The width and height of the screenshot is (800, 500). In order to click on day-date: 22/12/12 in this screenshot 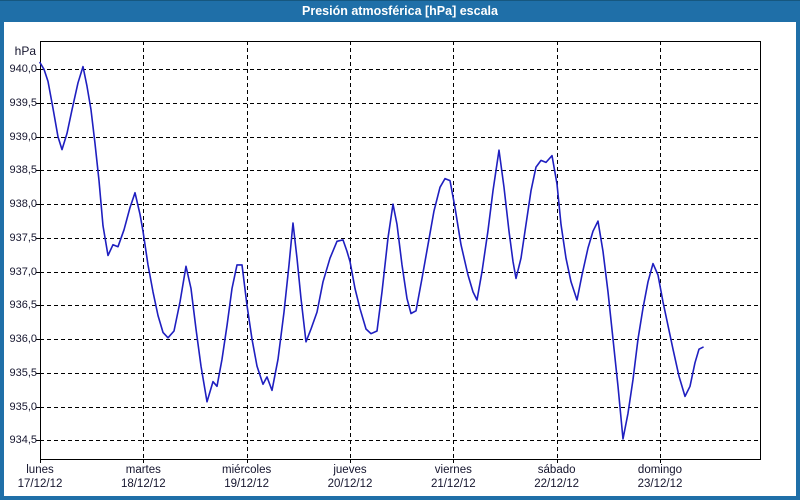, I will do `click(557, 484)`.